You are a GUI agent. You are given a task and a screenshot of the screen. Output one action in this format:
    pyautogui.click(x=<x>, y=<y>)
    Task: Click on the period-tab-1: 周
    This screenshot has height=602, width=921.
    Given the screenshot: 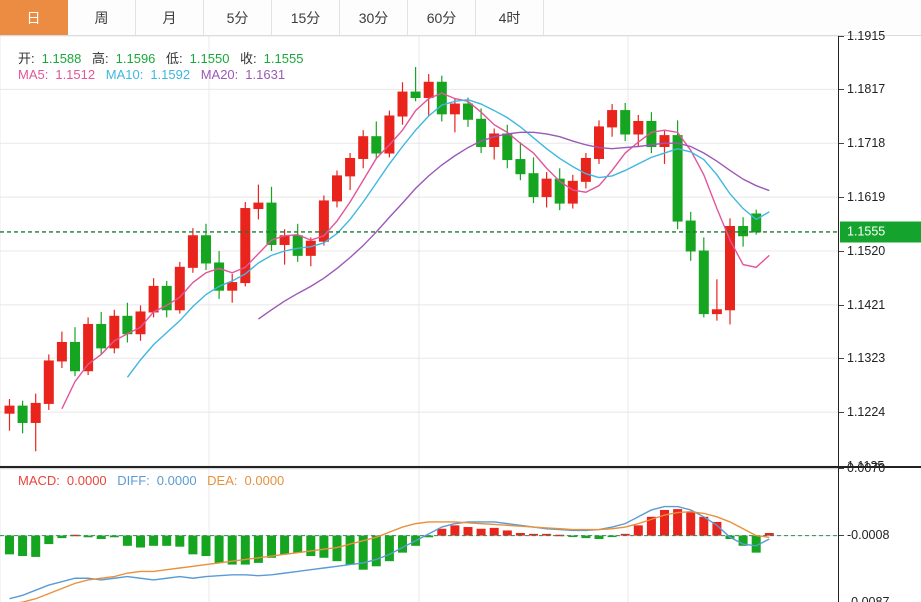 What is the action you would take?
    pyautogui.click(x=102, y=17)
    